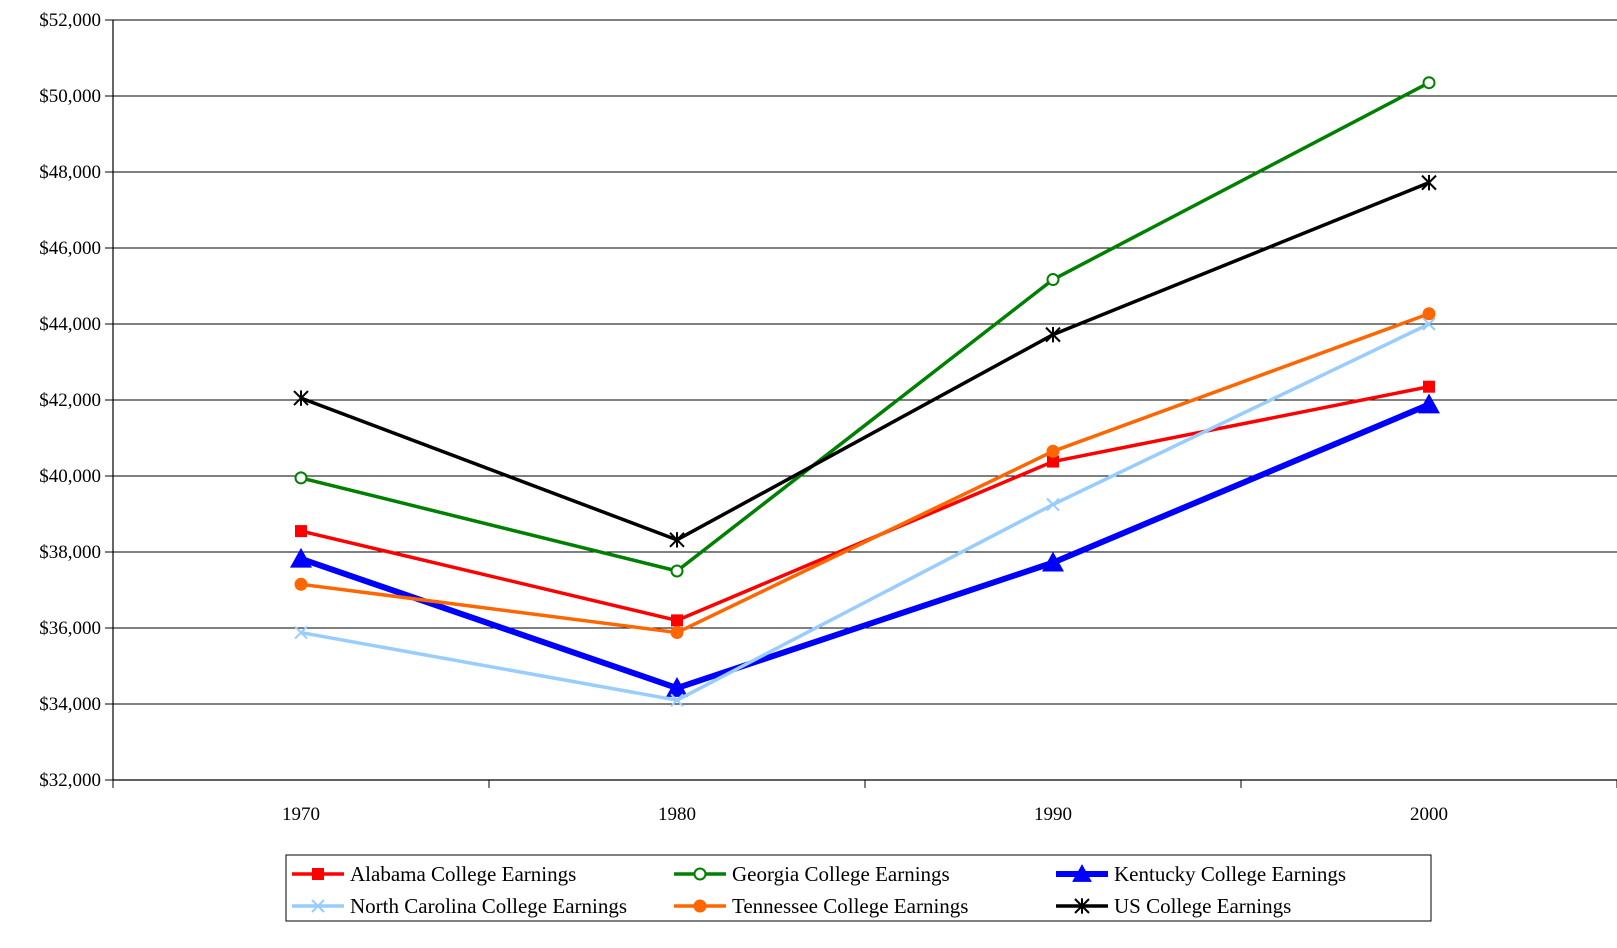  What do you see at coordinates (1230, 874) in the screenshot?
I see `legend-label: Kentucky College Earnings` at bounding box center [1230, 874].